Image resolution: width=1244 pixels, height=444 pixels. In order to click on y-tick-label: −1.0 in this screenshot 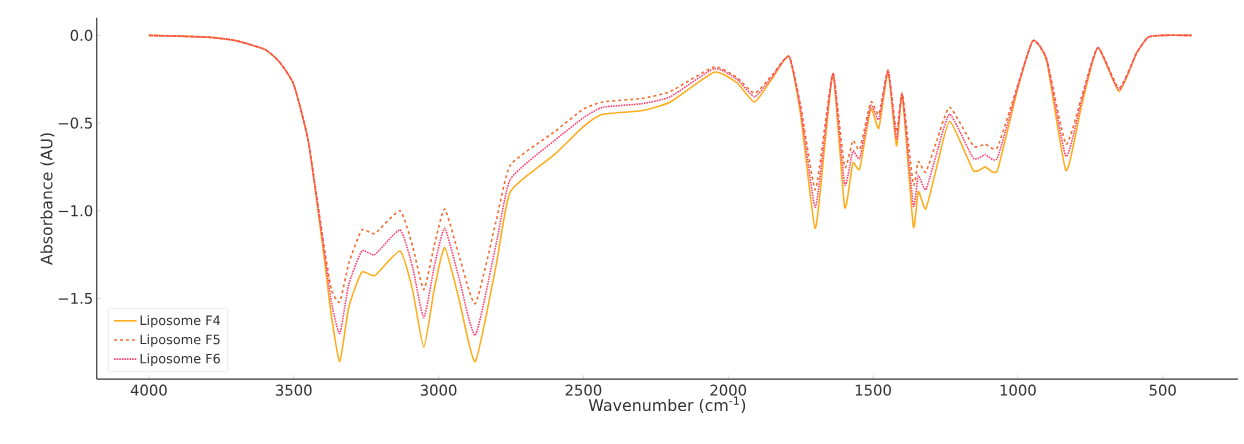, I will do `click(75, 211)`.